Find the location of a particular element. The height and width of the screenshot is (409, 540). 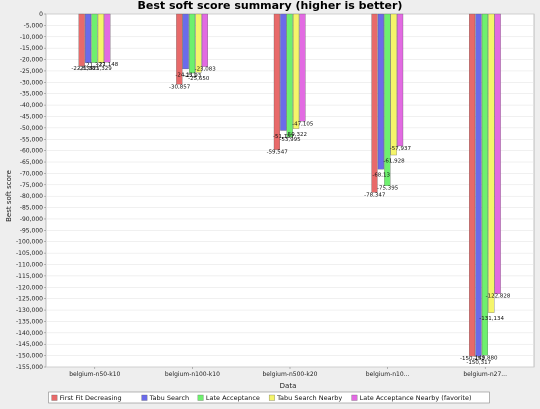

y-tick-label: -20,000 is located at coordinates (31, 60).